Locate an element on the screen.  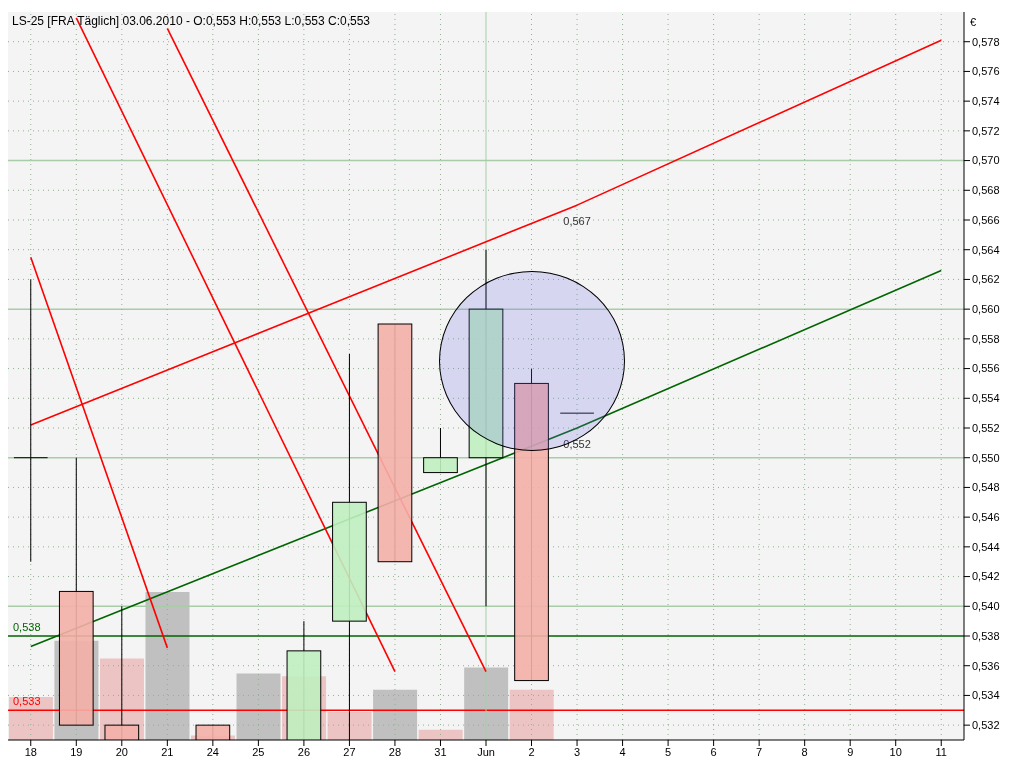
y-tick-label: 0,534 is located at coordinates (986, 695).